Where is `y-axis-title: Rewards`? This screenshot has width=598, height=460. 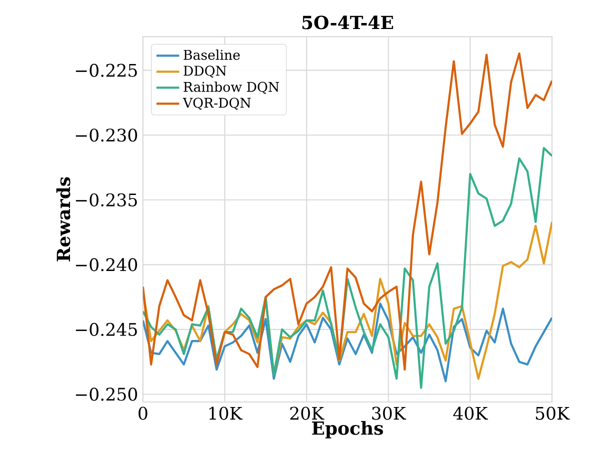 y-axis-title: Rewards is located at coordinates (63, 219).